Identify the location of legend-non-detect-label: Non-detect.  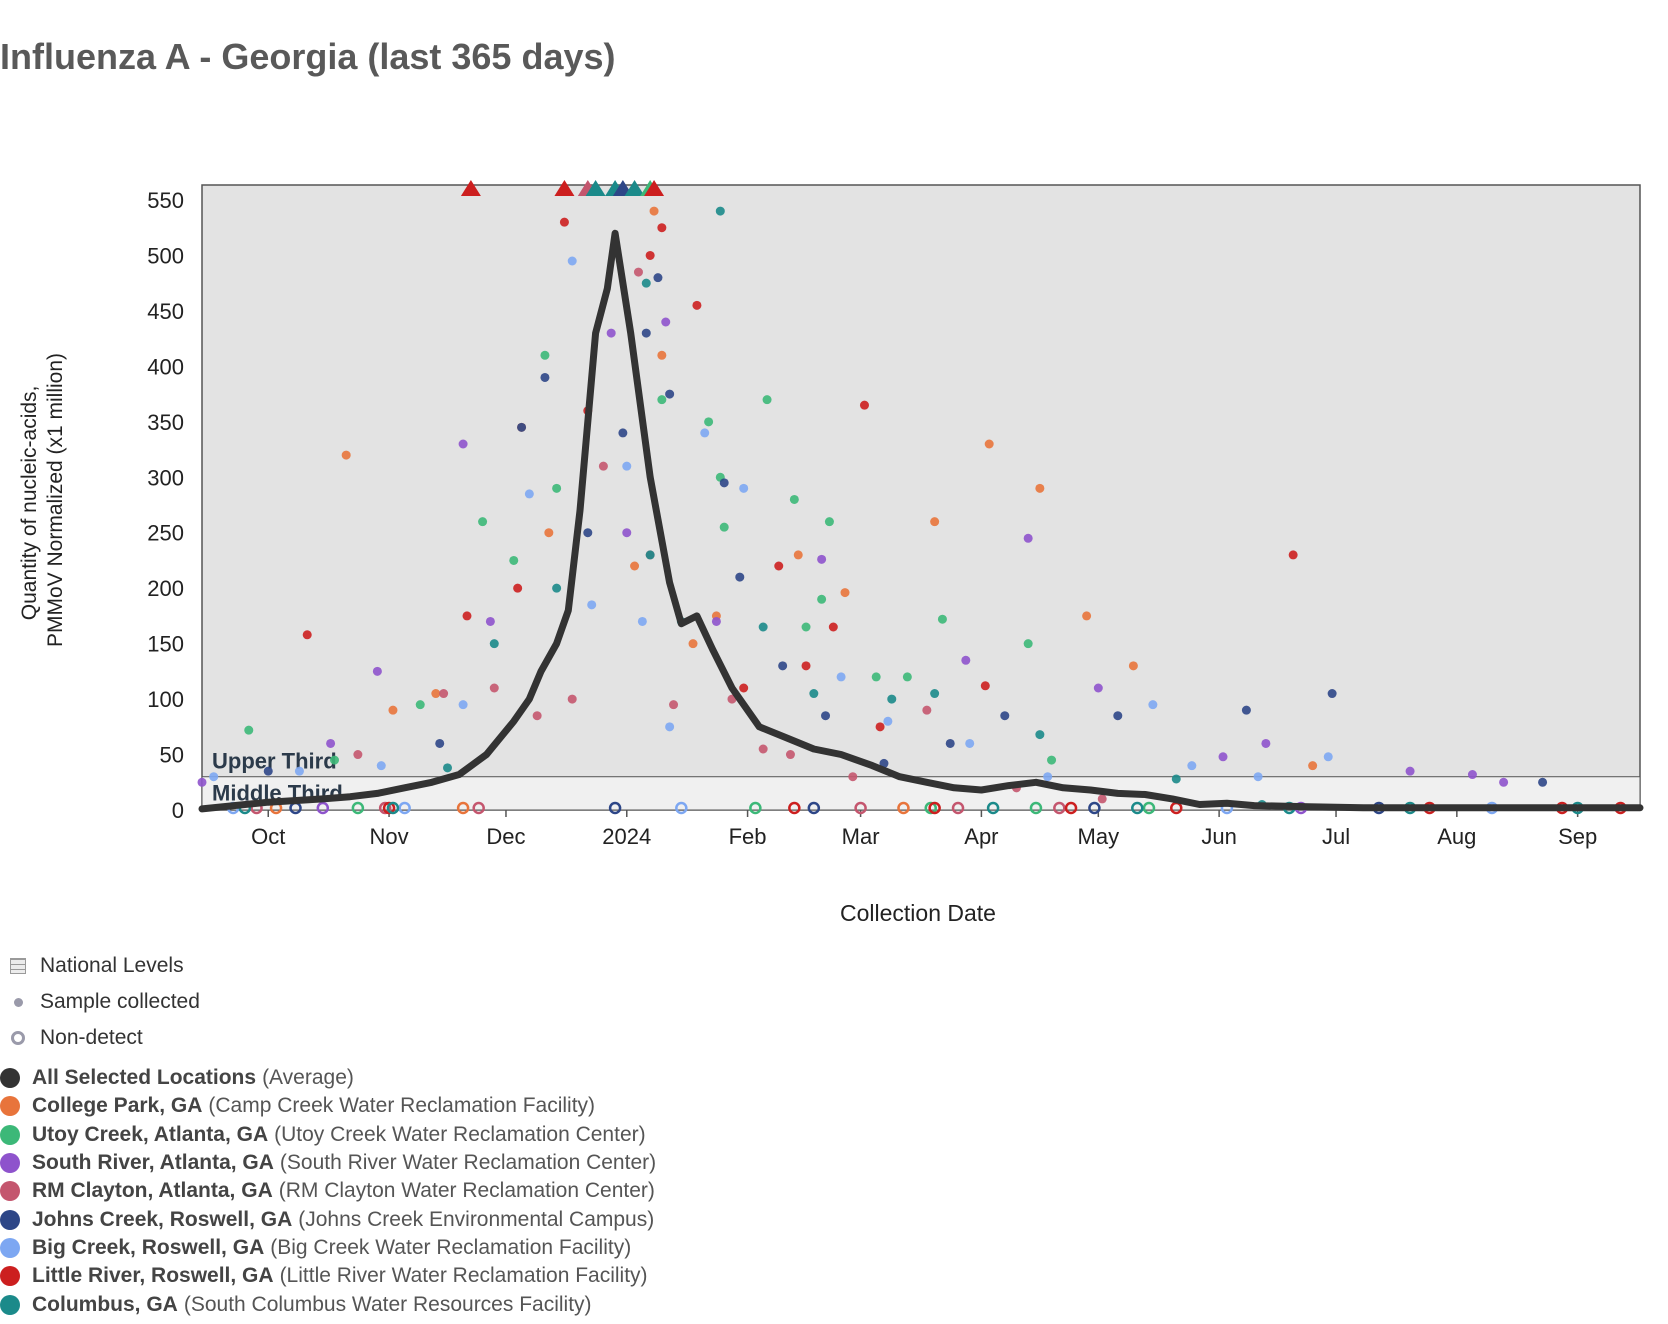
(91, 1037).